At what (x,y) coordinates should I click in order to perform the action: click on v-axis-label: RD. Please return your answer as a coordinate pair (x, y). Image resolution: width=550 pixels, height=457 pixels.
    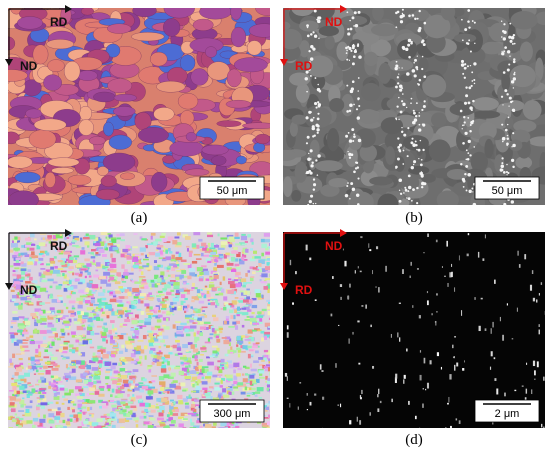
    Looking at the image, I should click on (304, 290).